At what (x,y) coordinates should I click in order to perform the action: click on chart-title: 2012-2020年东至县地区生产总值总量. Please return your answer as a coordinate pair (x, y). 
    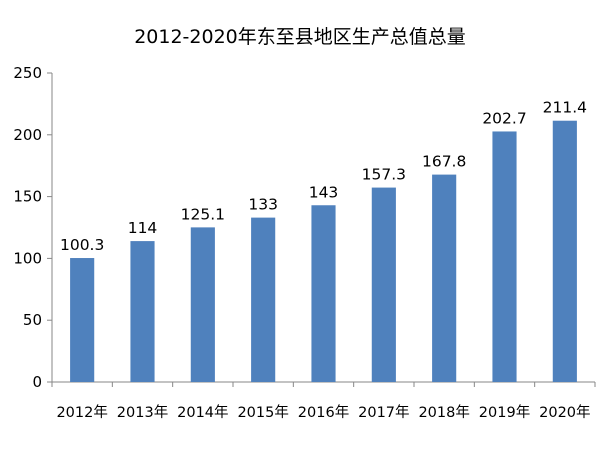
    Looking at the image, I should click on (300, 37).